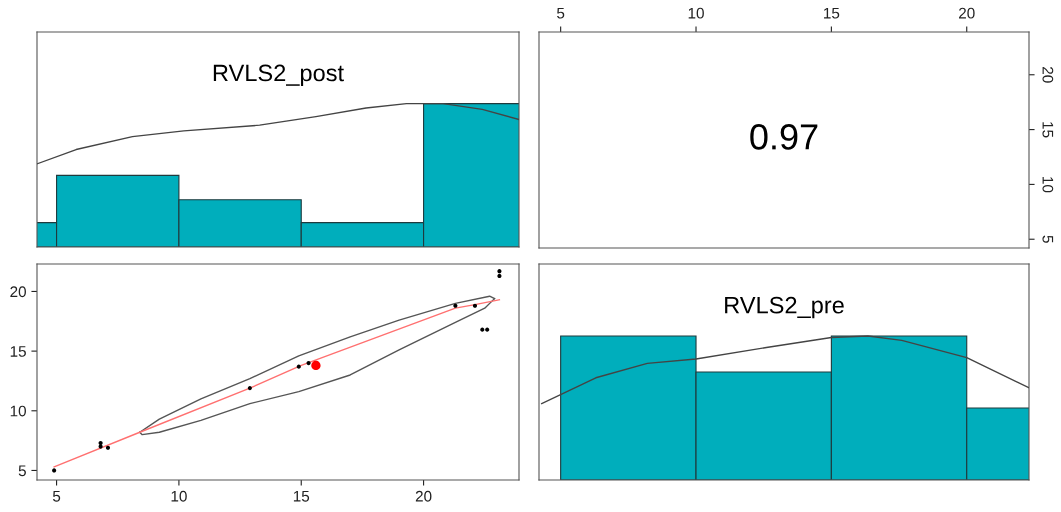  Describe the element at coordinates (278, 75) in the screenshot. I see `chart-title: RVLS2_post` at that location.